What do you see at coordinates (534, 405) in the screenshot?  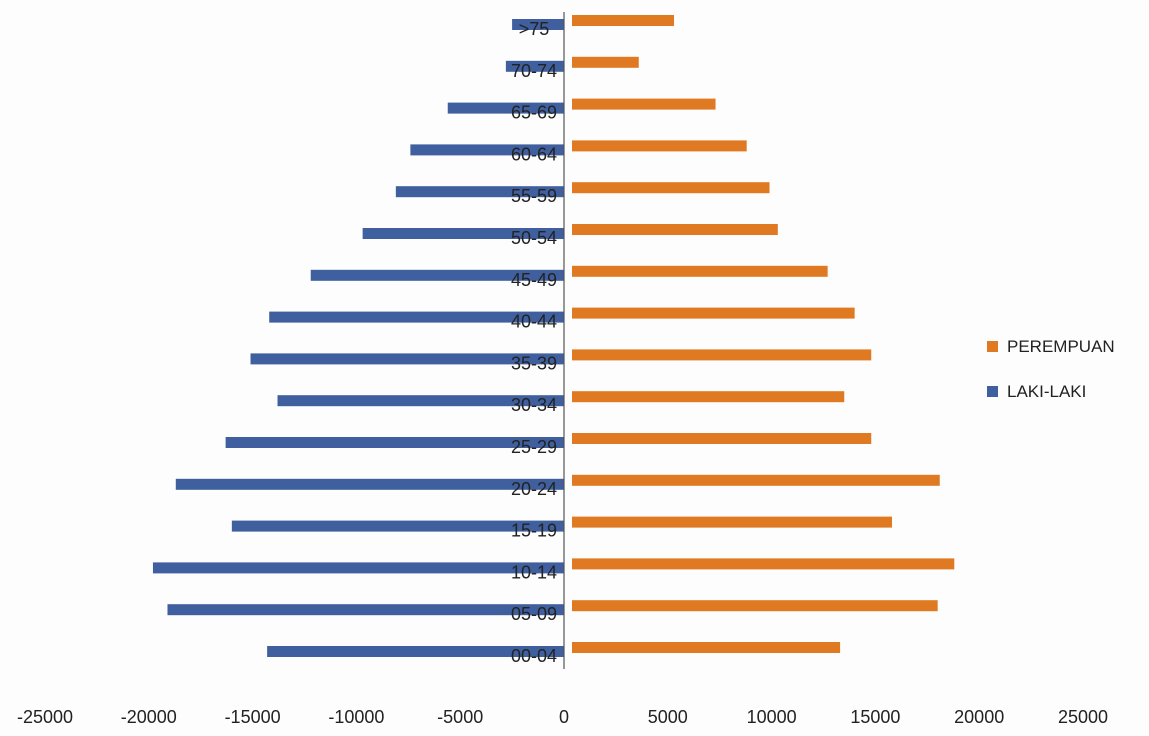 I see `category-label: 30-34` at bounding box center [534, 405].